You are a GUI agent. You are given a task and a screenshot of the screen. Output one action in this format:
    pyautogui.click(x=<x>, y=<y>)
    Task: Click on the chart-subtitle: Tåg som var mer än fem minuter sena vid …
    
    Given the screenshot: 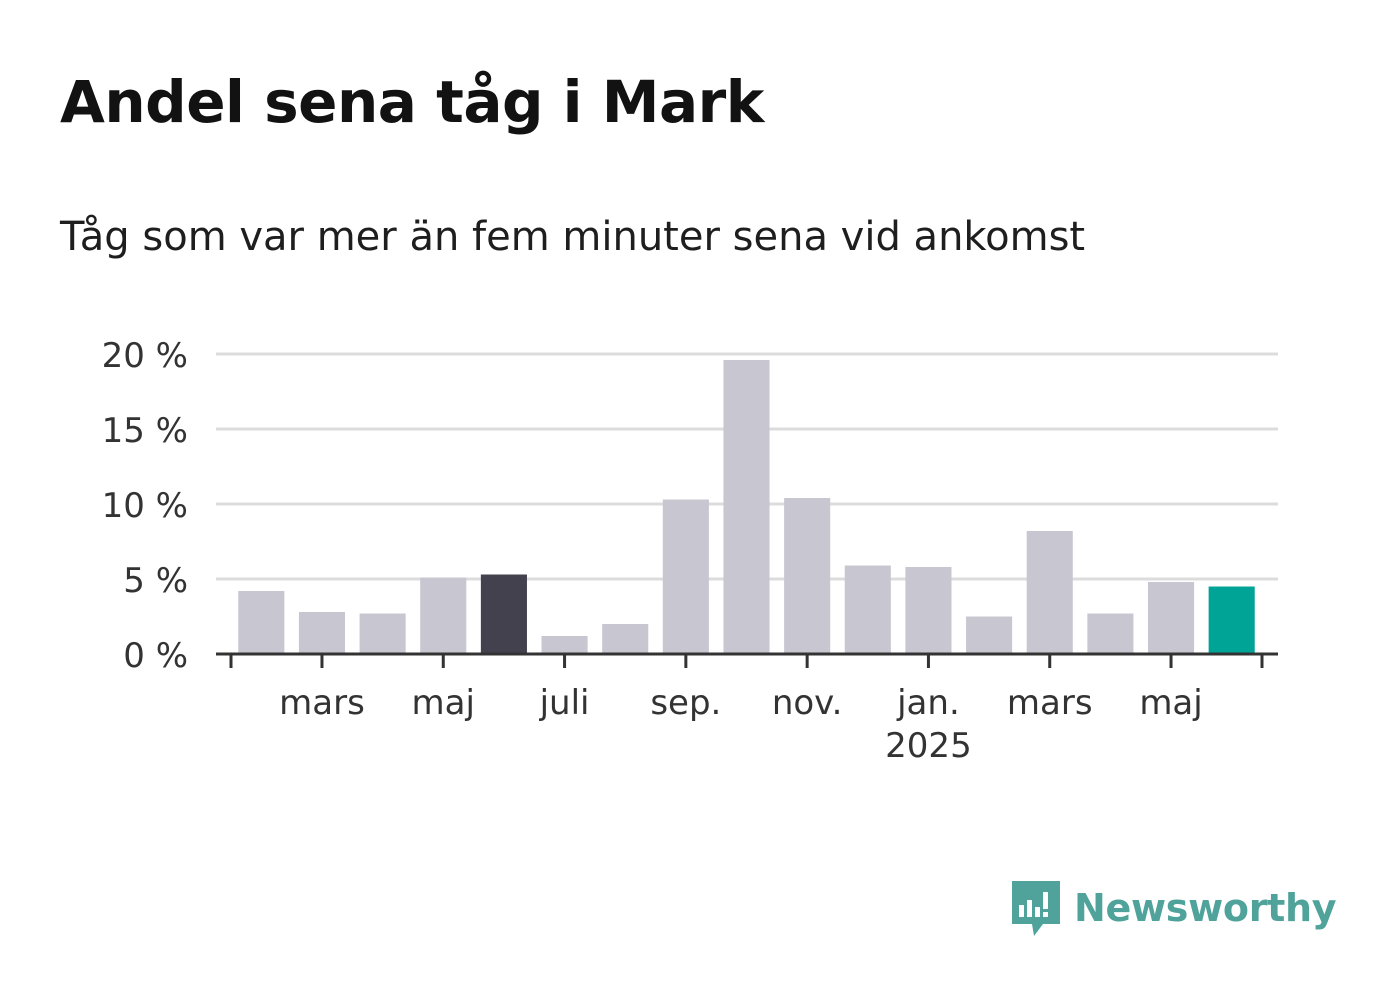 What is the action you would take?
    pyautogui.click(x=573, y=237)
    